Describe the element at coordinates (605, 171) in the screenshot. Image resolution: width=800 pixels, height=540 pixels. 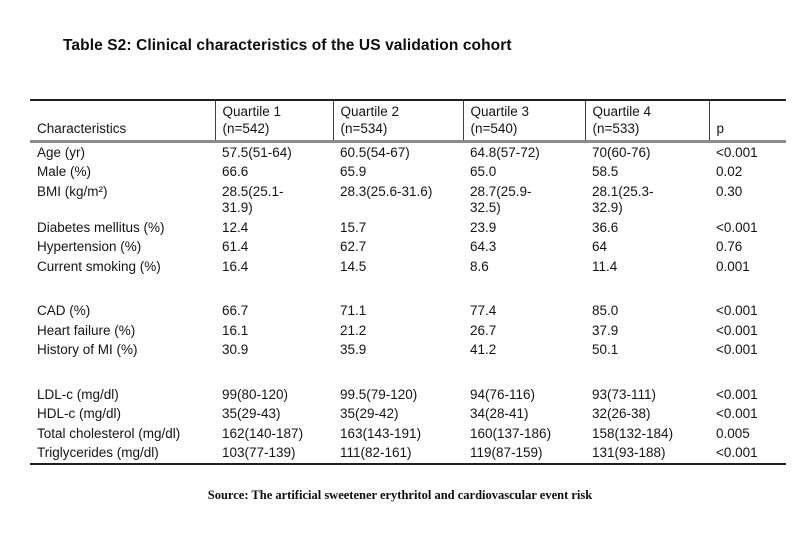
I see `value-cell: 58.5` at that location.